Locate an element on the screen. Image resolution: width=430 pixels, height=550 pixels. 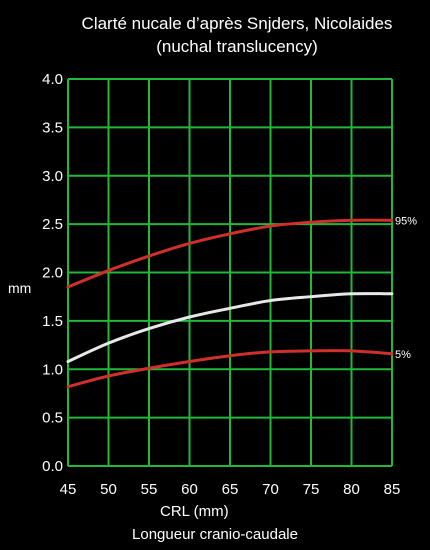
x-tick-label: 55 is located at coordinates (149, 489).